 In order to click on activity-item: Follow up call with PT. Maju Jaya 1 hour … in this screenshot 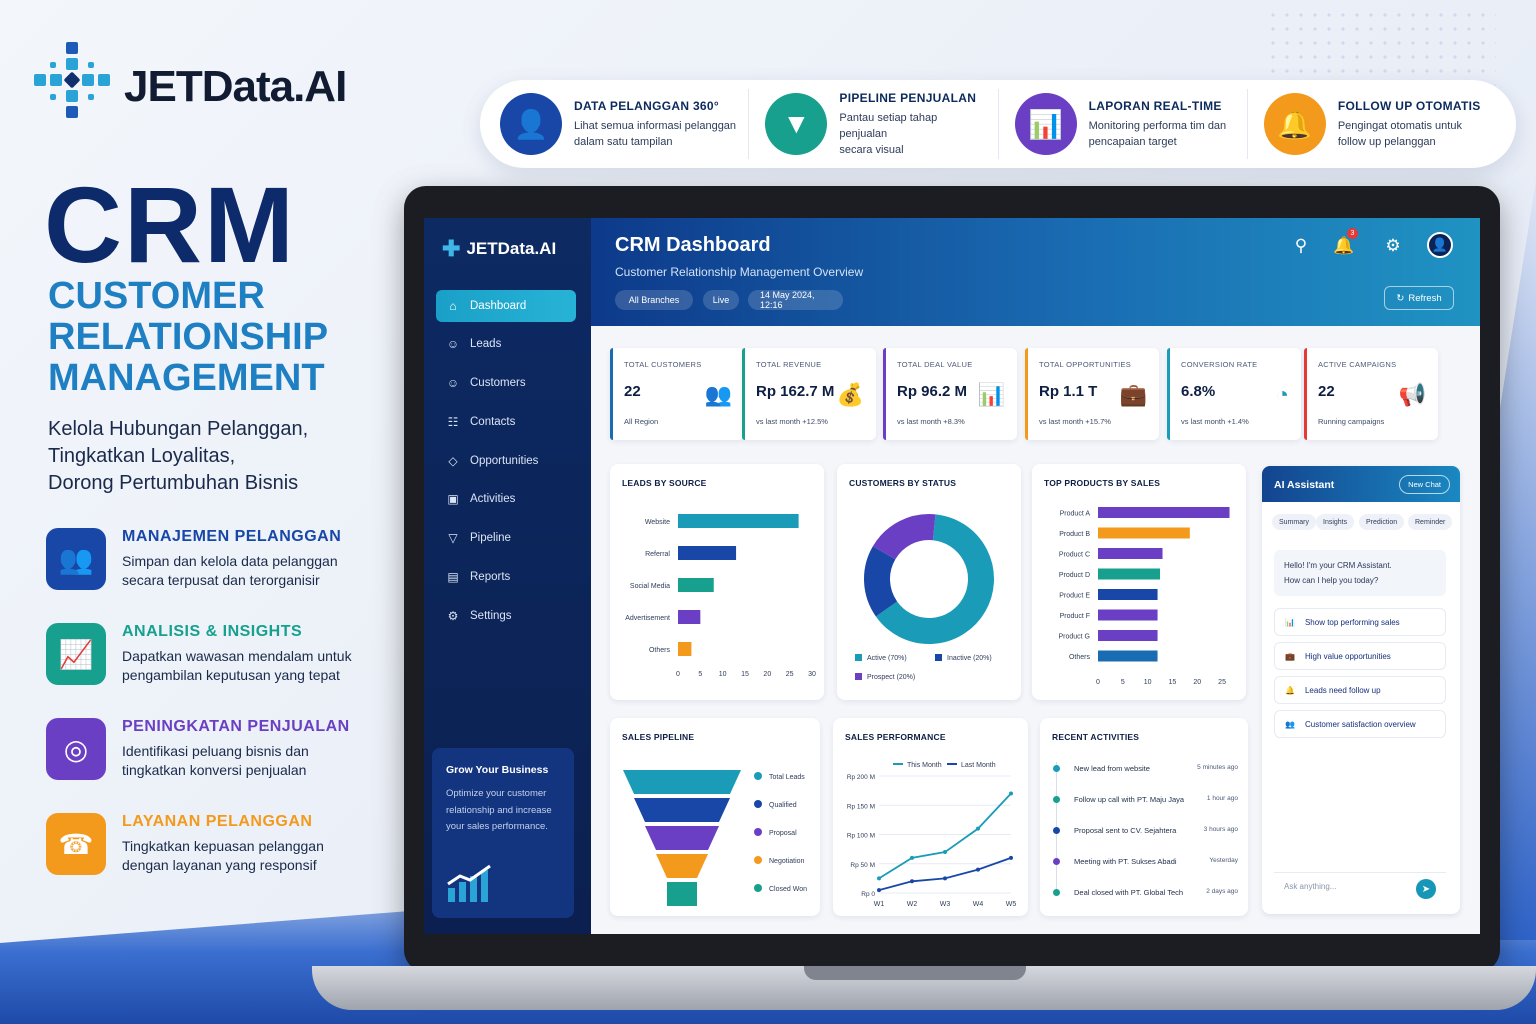, I will do `click(1145, 802)`.